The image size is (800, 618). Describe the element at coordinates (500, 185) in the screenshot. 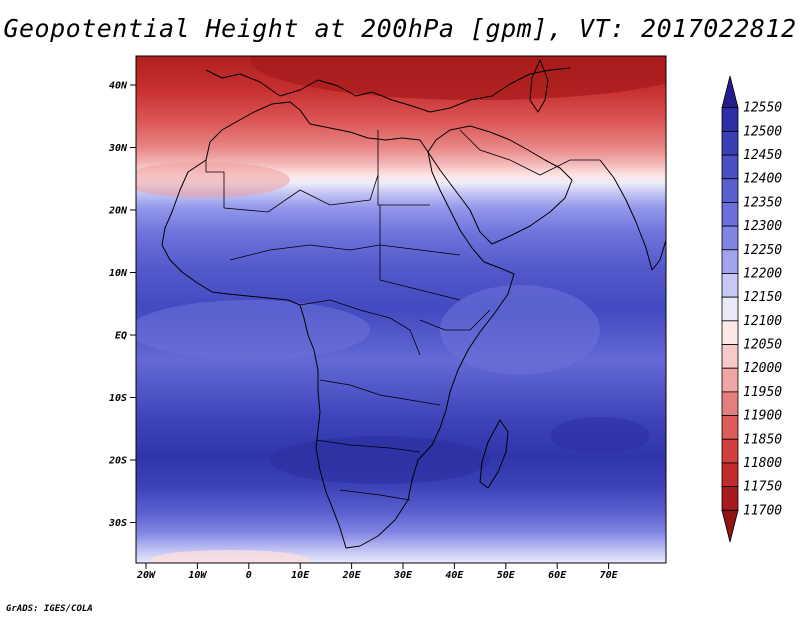

I see `arabia-outline` at that location.